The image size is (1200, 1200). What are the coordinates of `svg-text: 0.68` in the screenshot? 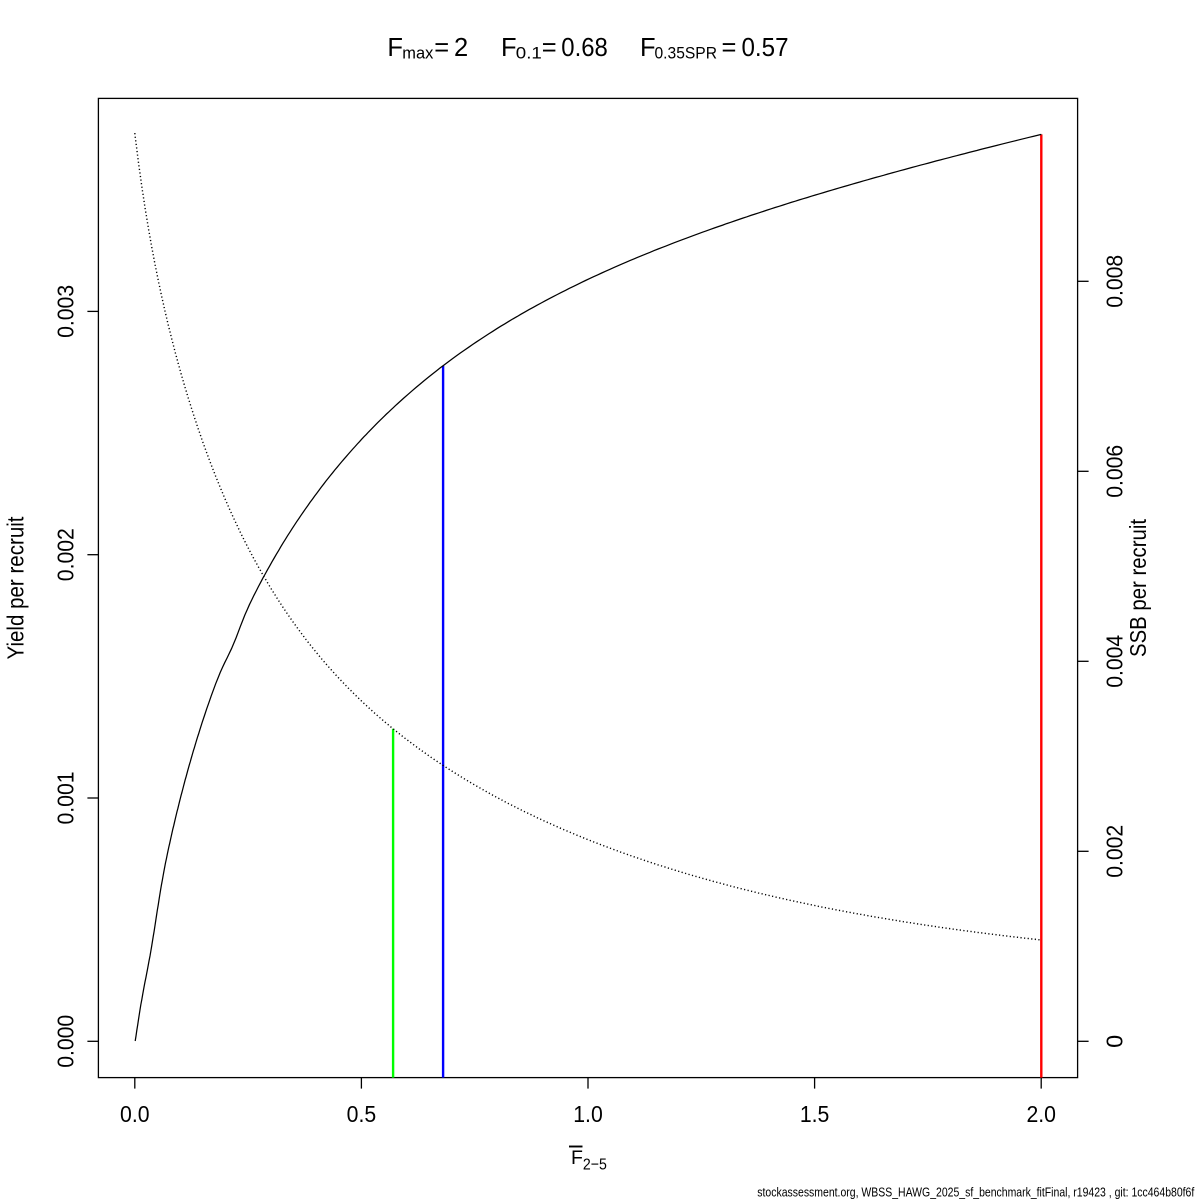 It's located at (584, 48).